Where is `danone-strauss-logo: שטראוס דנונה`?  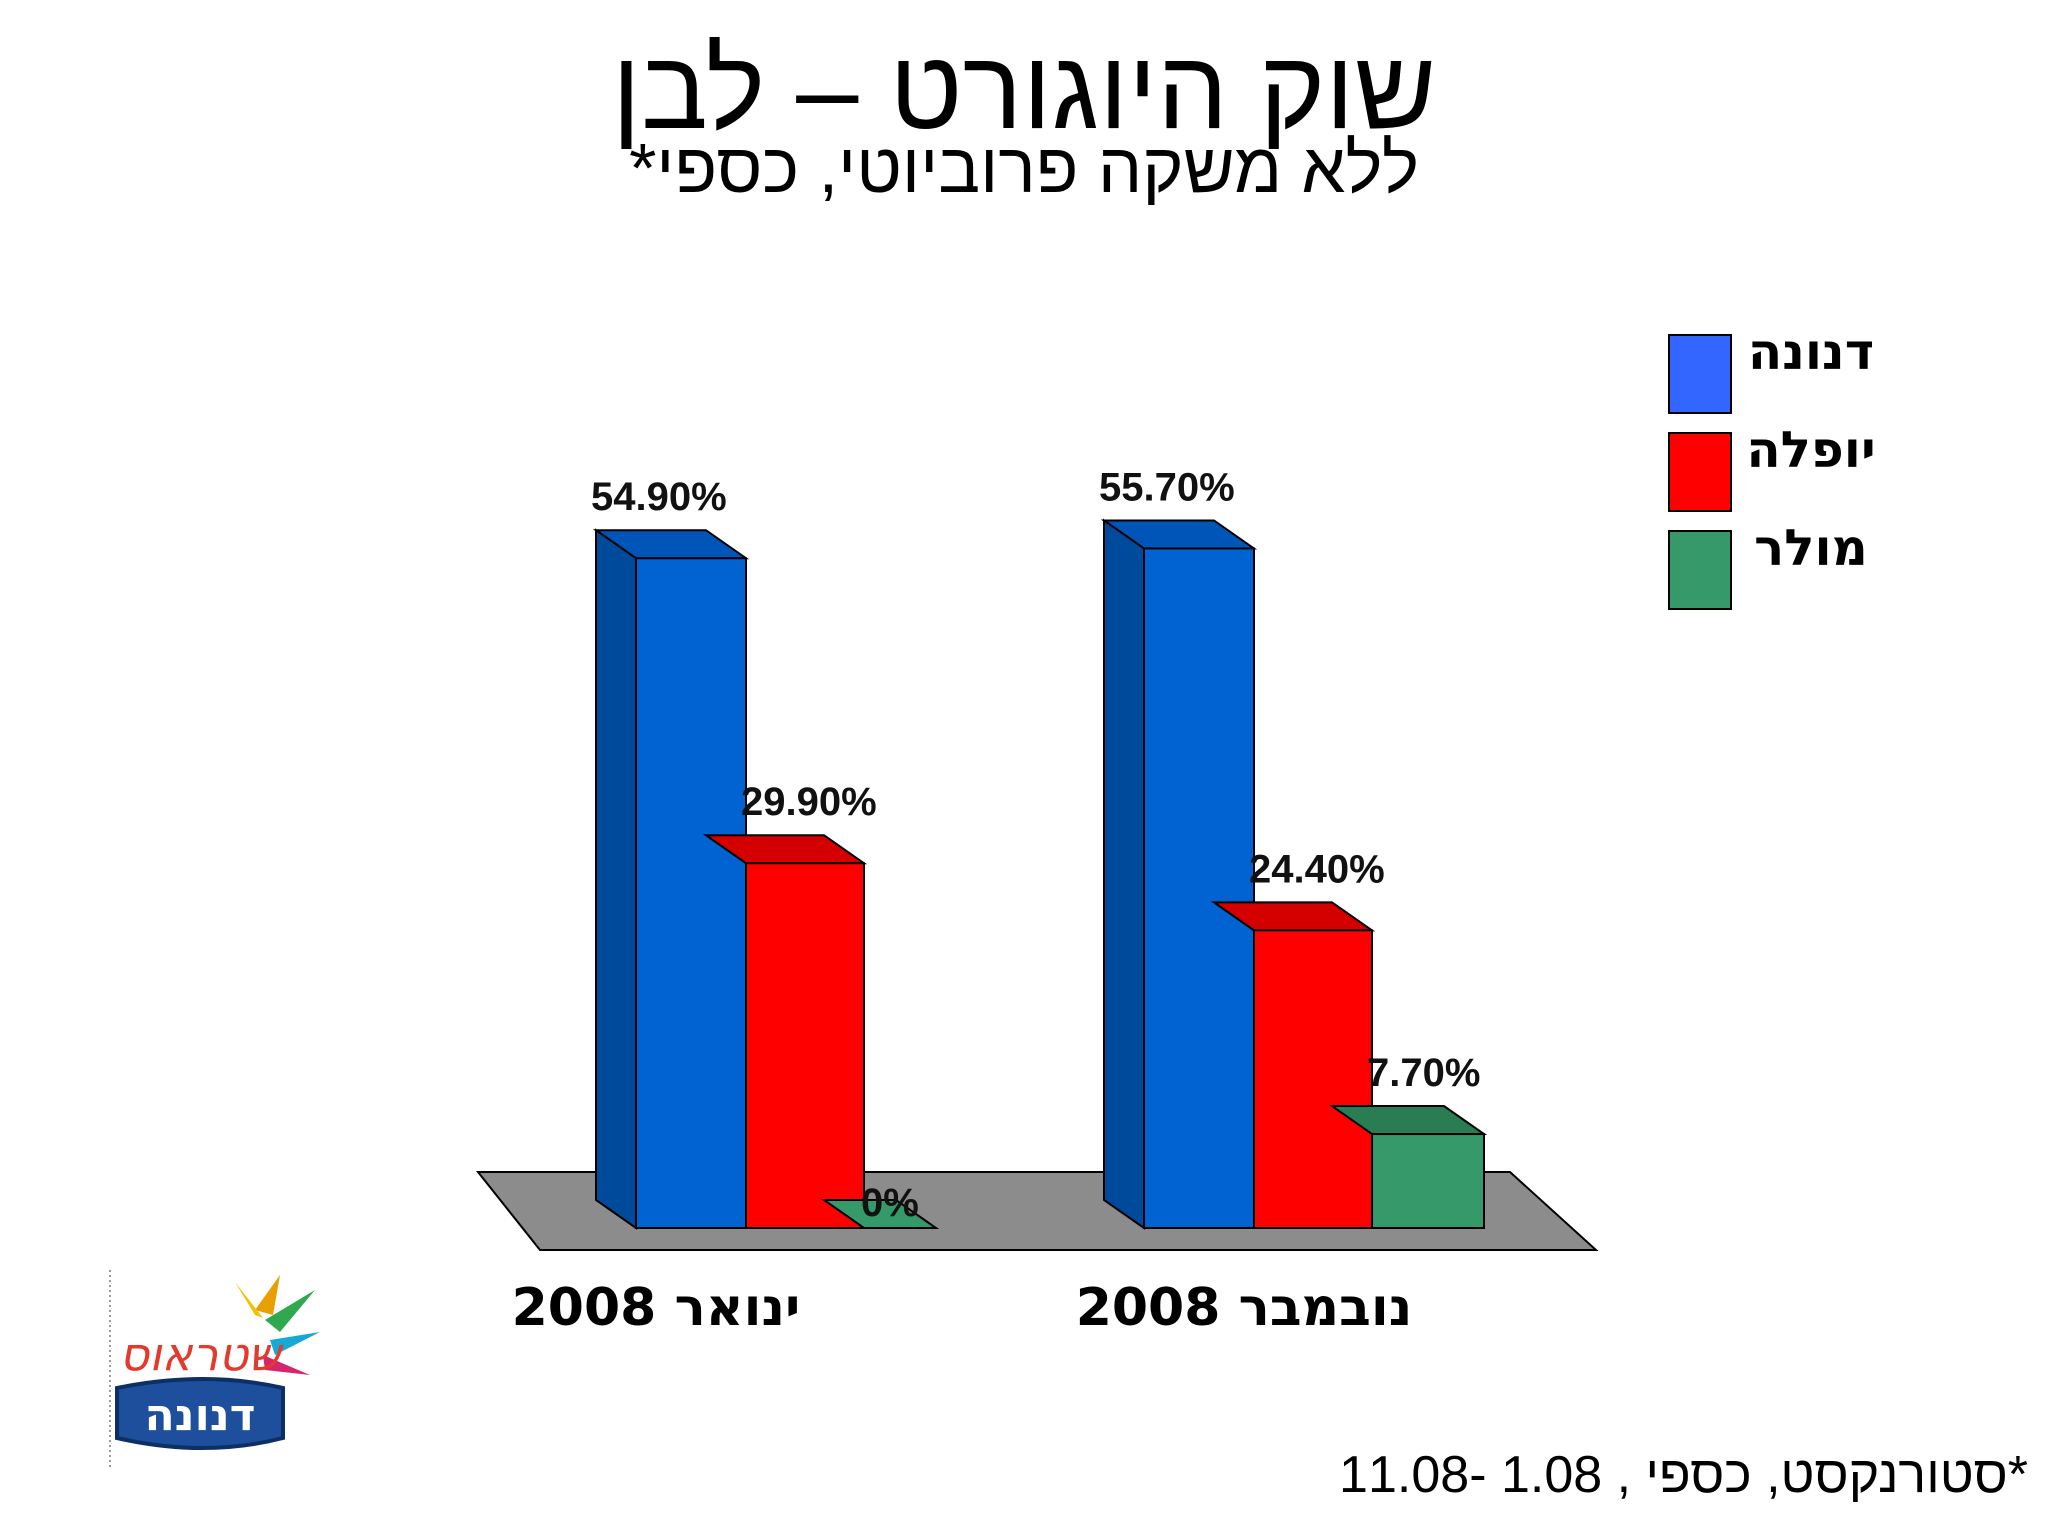
danone-strauss-logo: שטראוס דנונה is located at coordinates (214, 1370).